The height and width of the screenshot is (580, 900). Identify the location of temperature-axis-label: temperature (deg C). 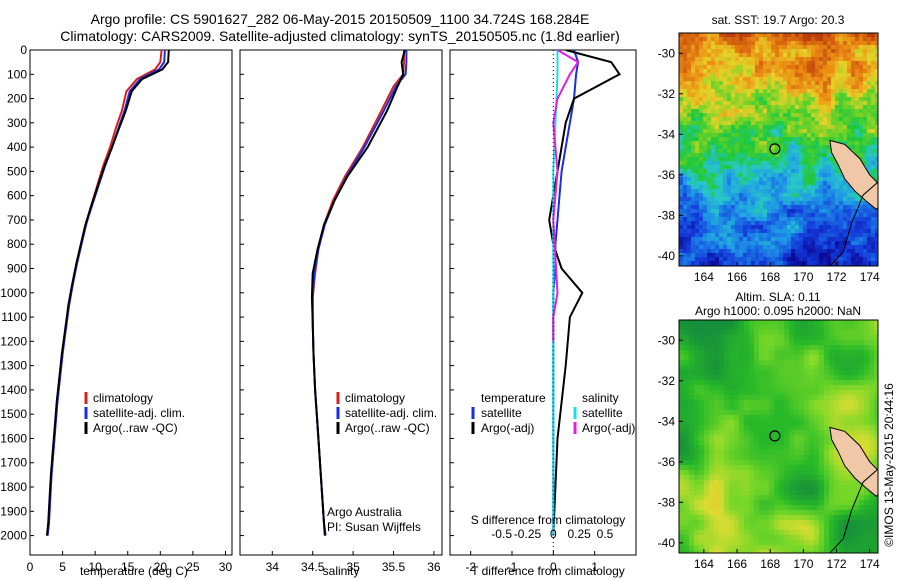
(134, 571).